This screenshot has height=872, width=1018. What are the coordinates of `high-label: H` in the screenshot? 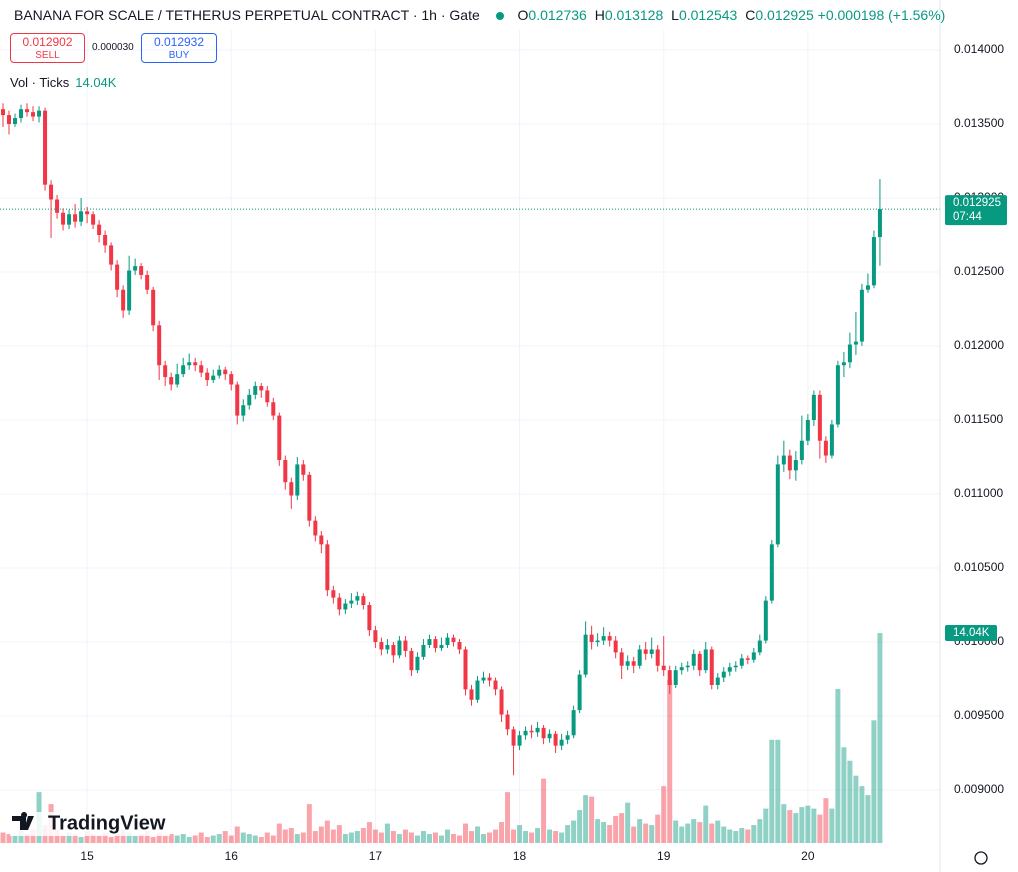 It's located at (599, 15).